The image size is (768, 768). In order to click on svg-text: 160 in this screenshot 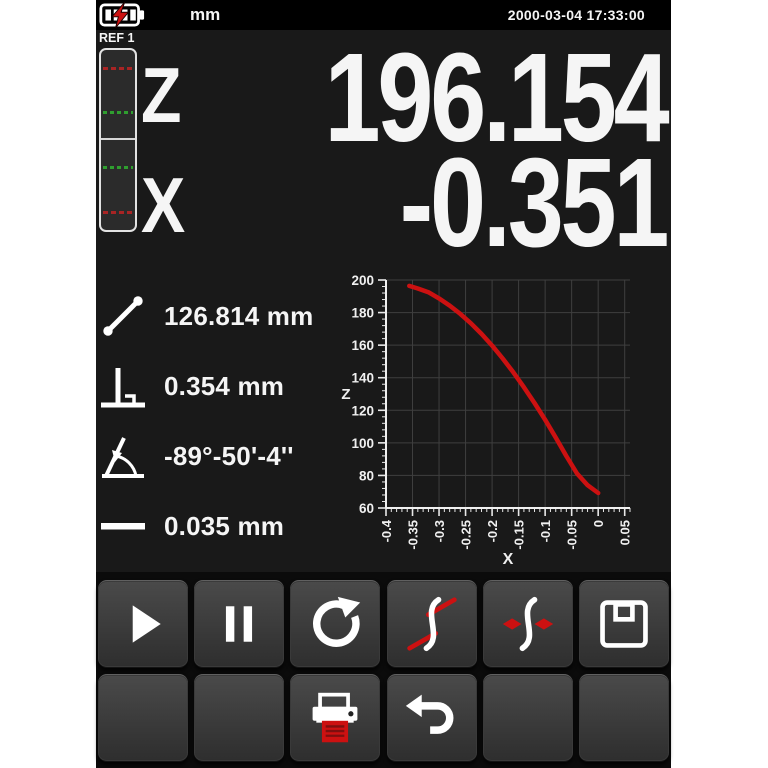, I will do `click(362, 345)`.